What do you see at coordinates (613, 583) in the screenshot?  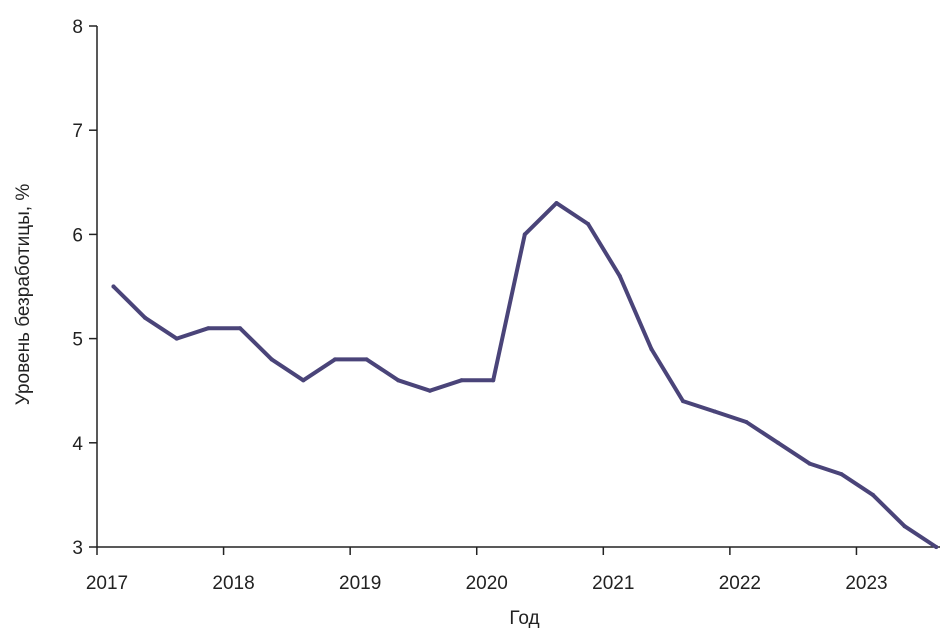 I see `x-tick-label: 2021` at bounding box center [613, 583].